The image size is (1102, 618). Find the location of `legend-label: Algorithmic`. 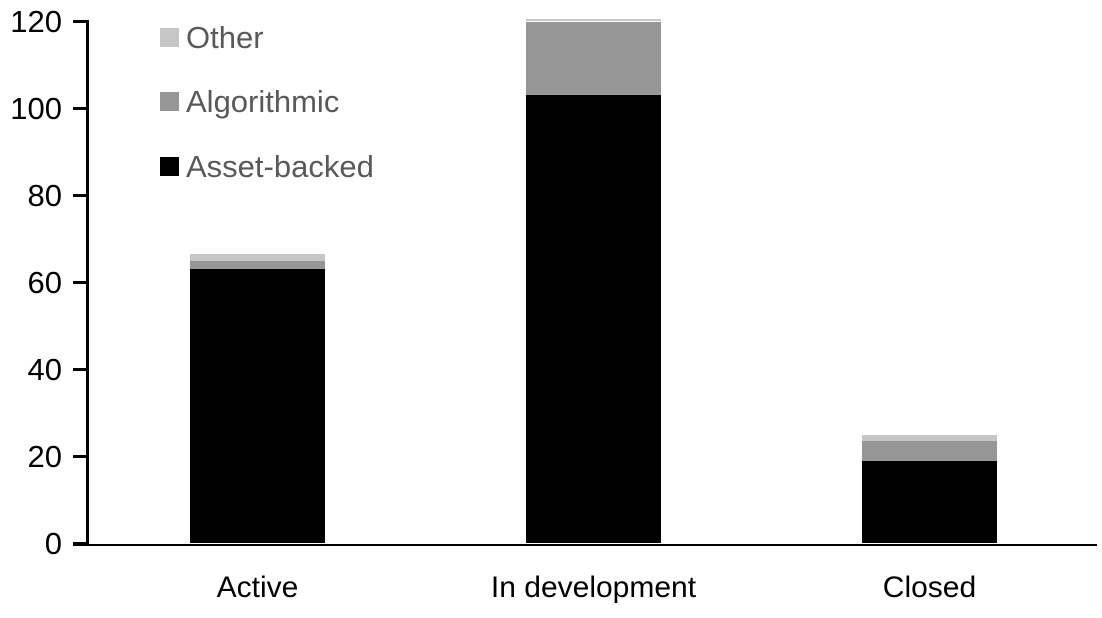

legend-label: Algorithmic is located at coordinates (263, 101).